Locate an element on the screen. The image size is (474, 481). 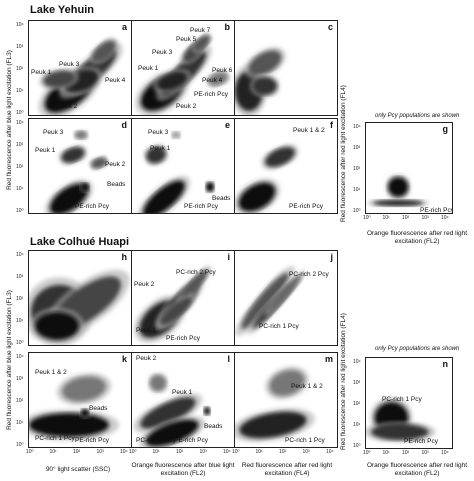
panel-j-density-plot is located at coordinates (270, 301).